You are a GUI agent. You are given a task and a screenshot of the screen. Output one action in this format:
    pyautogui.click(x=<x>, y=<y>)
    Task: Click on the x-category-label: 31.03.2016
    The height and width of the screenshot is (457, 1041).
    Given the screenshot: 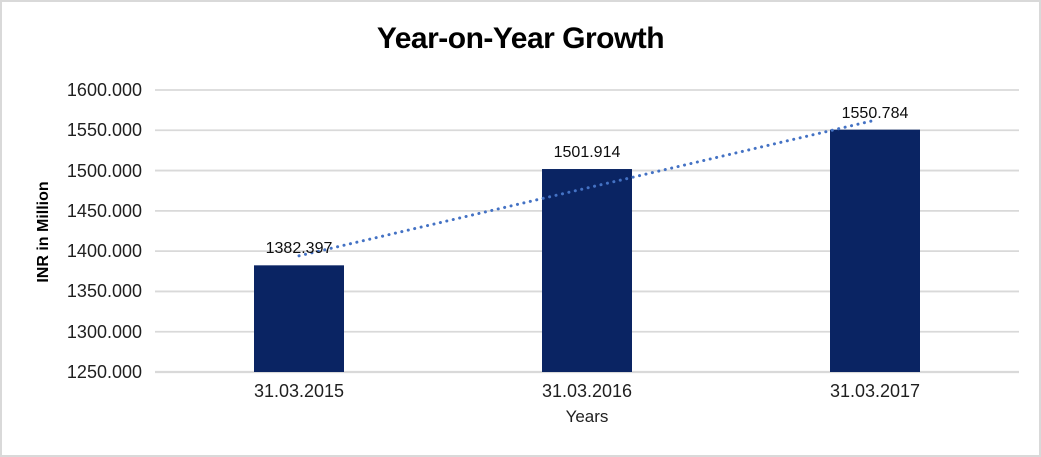 What is the action you would take?
    pyautogui.click(x=587, y=391)
    